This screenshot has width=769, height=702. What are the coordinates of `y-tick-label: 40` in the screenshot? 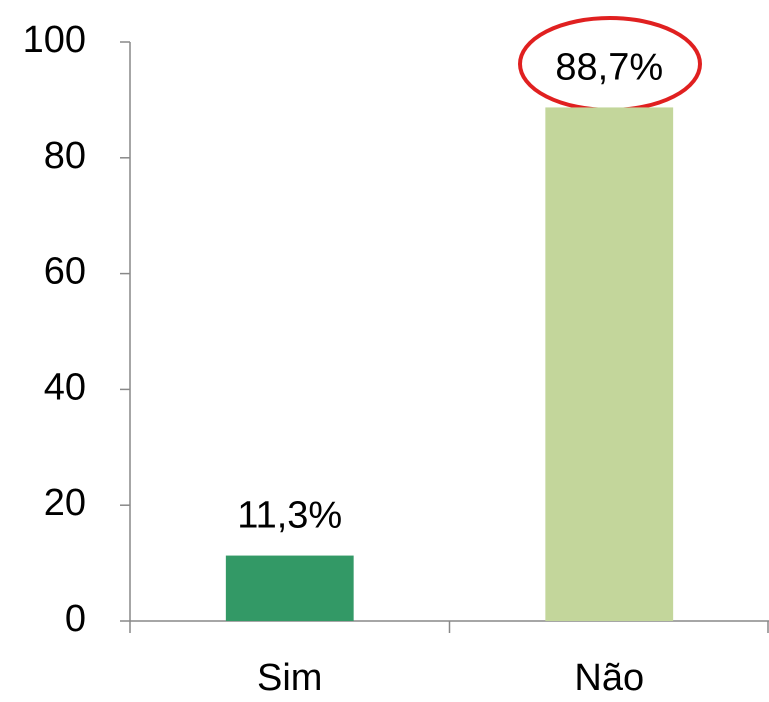 It's located at (65, 387).